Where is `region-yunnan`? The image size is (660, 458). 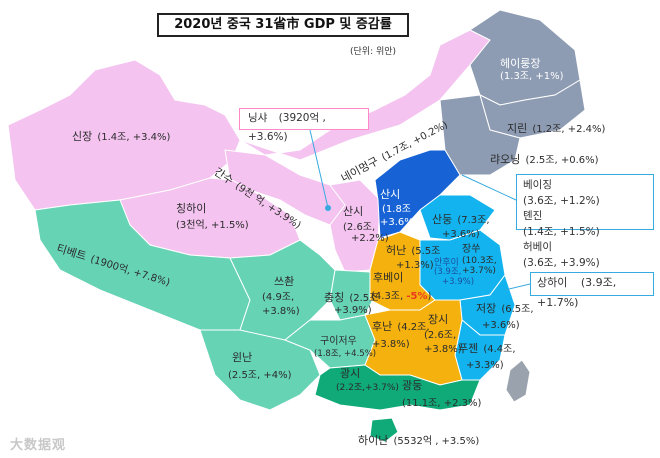 region-yunnan is located at coordinates (260, 370).